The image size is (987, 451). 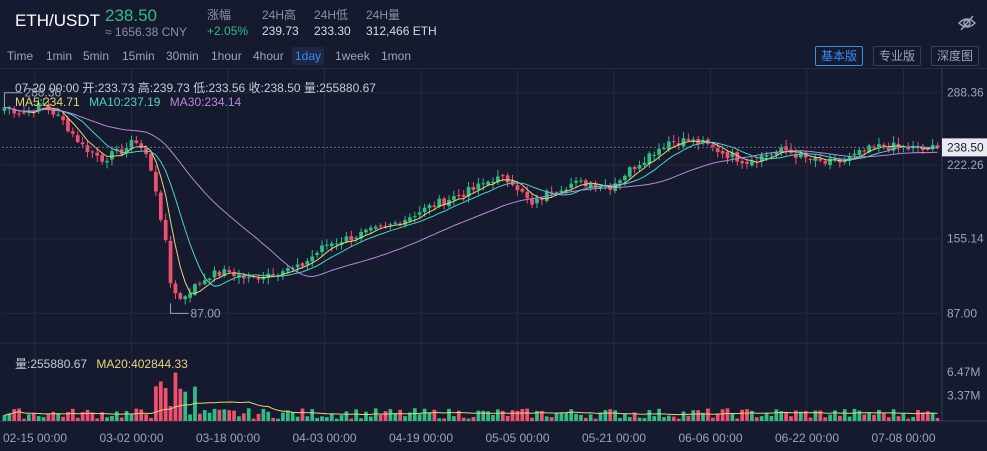 I want to click on timeframe-5min: 5min, so click(x=96, y=56).